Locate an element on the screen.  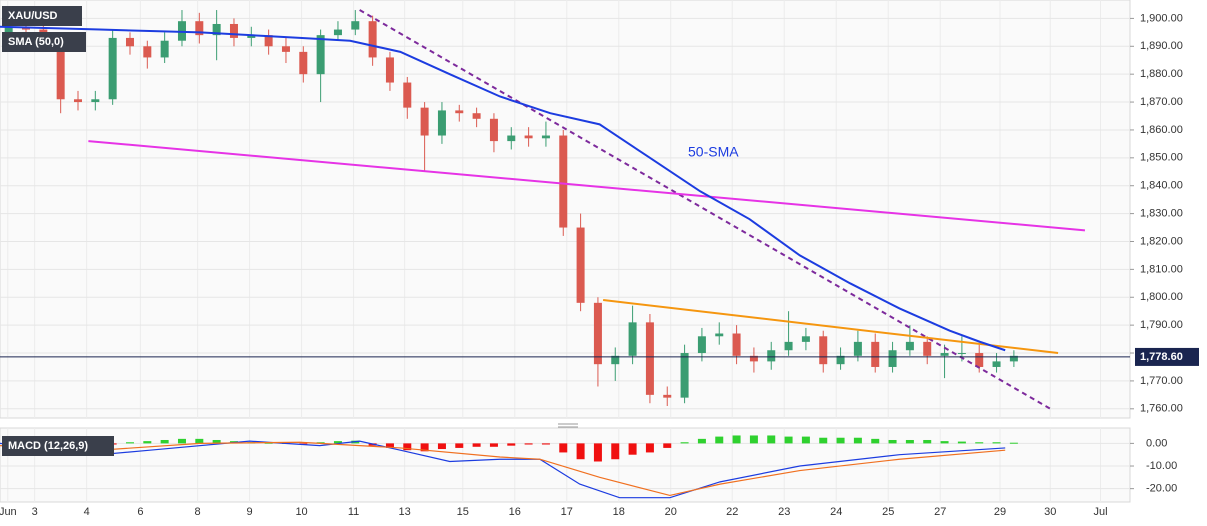
legend-label: SMA (50,0) is located at coordinates (36, 42).